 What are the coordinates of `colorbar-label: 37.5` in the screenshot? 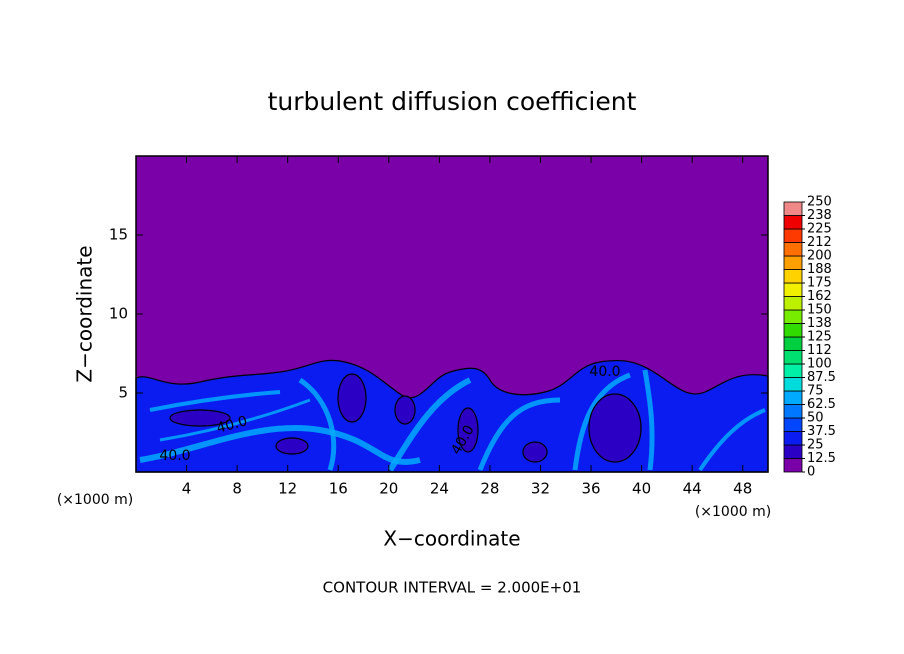 It's located at (821, 431).